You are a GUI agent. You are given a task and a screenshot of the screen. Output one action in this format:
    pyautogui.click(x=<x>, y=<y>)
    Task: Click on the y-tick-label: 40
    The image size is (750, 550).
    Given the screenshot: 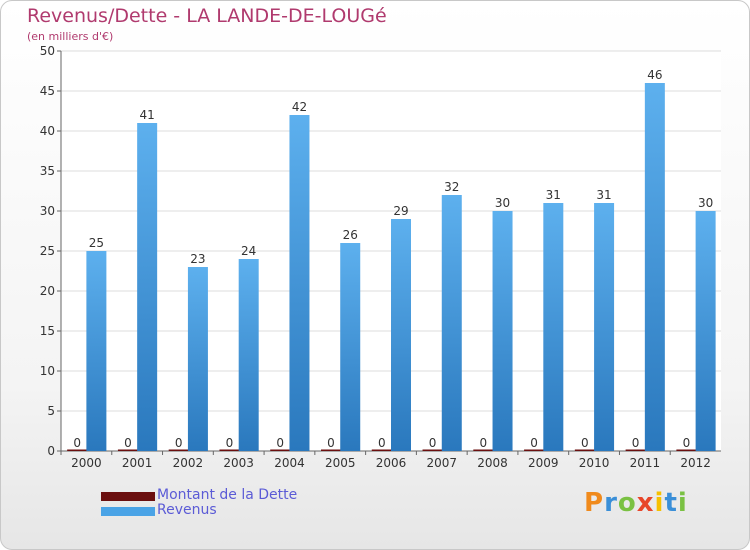 What is the action you would take?
    pyautogui.click(x=47, y=131)
    